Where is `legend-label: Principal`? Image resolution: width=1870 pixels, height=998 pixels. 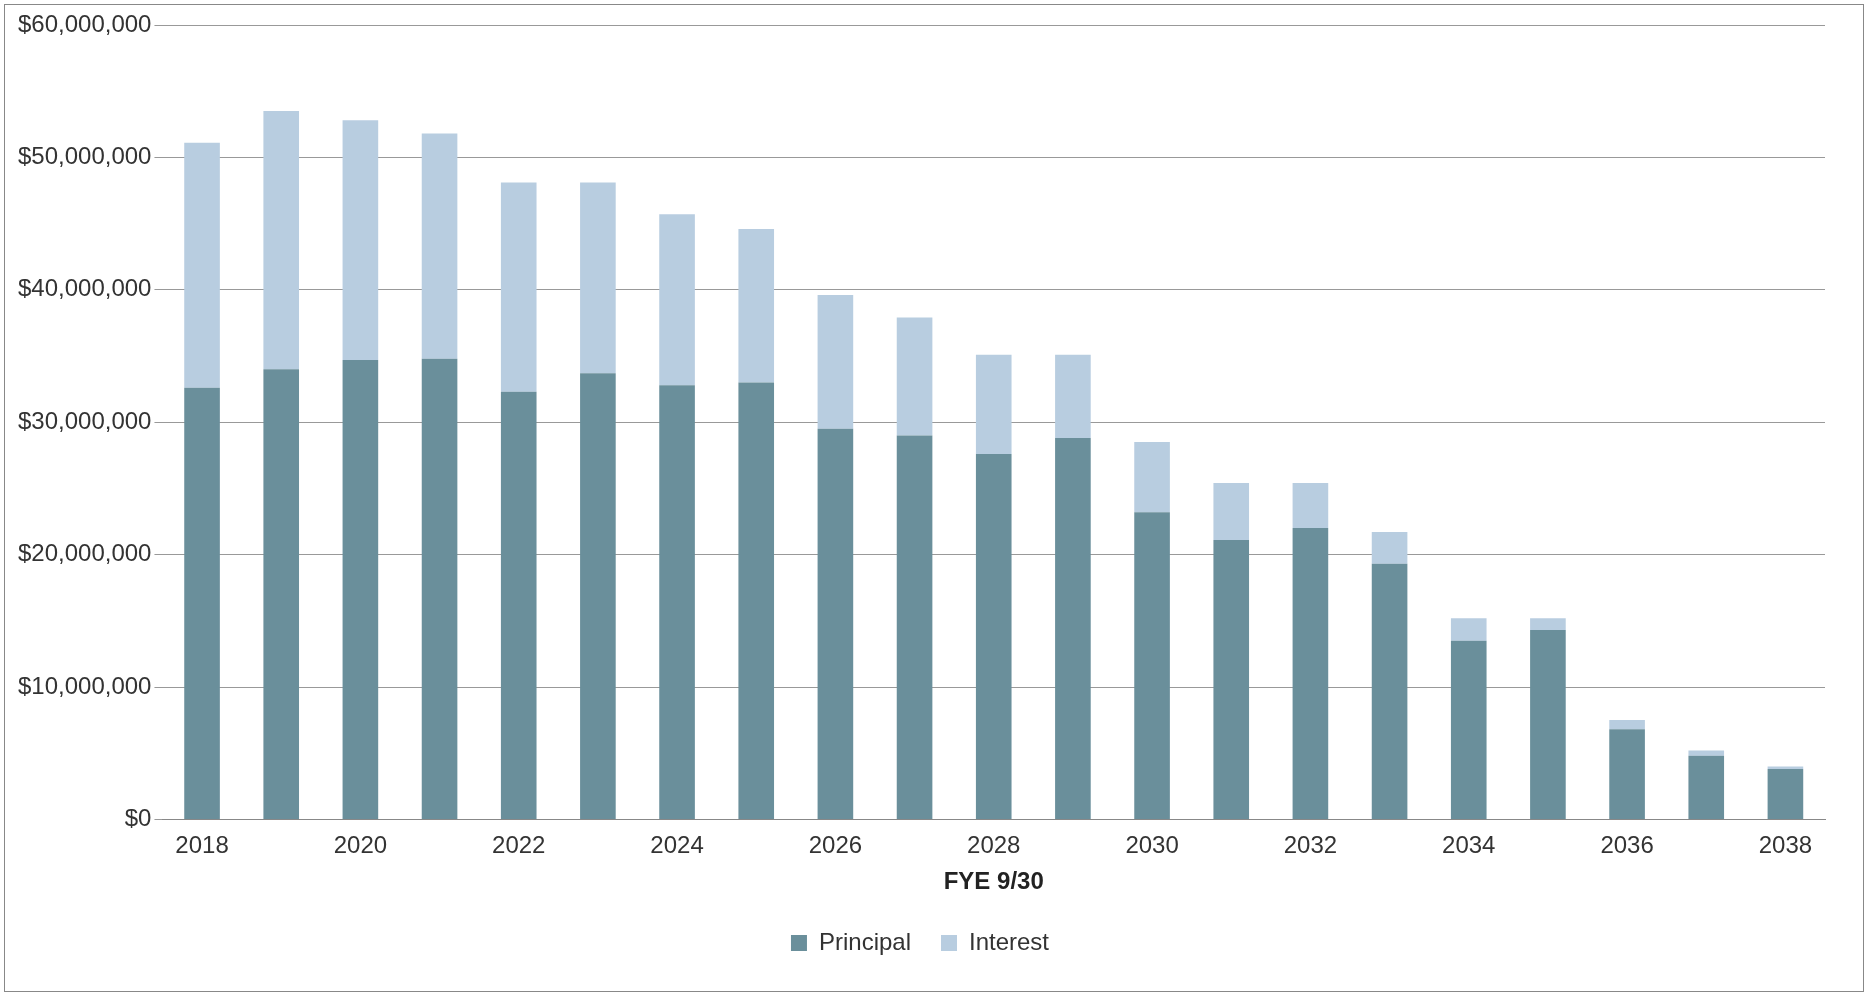 legend-label: Principal is located at coordinates (865, 941).